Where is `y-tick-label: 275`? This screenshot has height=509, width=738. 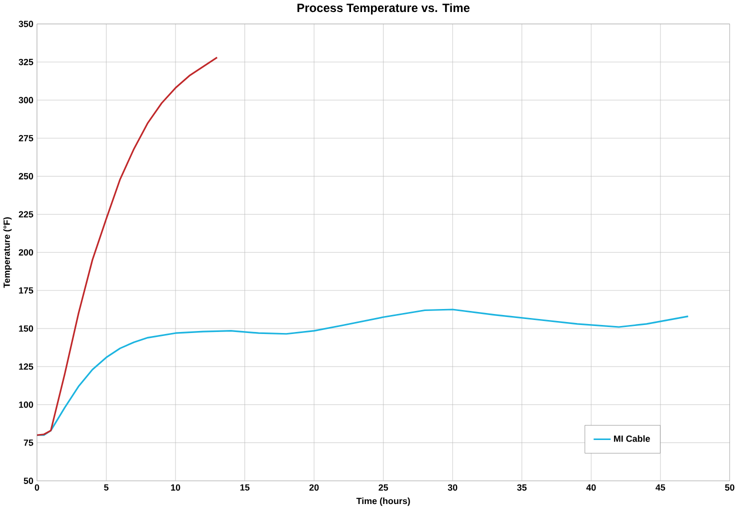
y-tick-label: 275 is located at coordinates (26, 138).